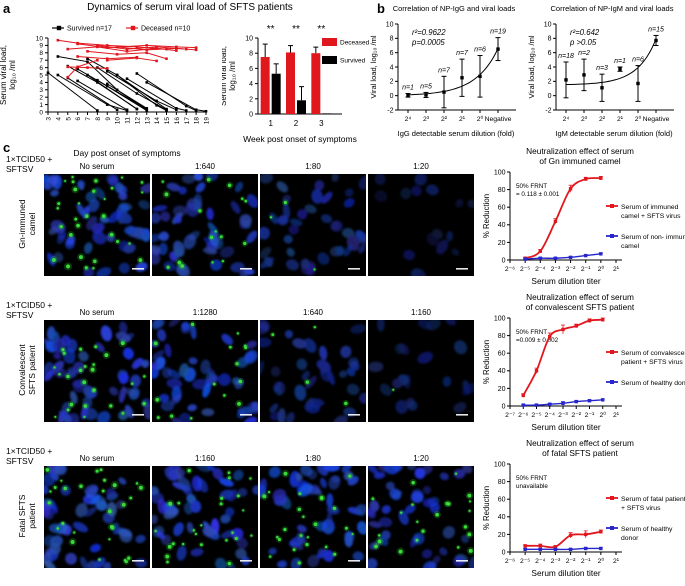  What do you see at coordinates (313, 458) in the screenshot?
I see `dilution-label: 1:80` at bounding box center [313, 458].